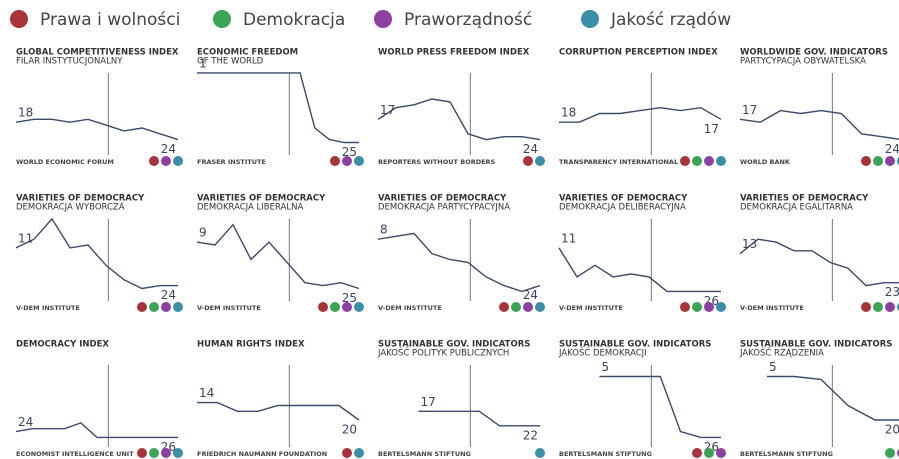 This screenshot has height=459, width=899. What do you see at coordinates (231, 162) in the screenshot?
I see `panel-source: FRASER INSTITUTE` at bounding box center [231, 162].